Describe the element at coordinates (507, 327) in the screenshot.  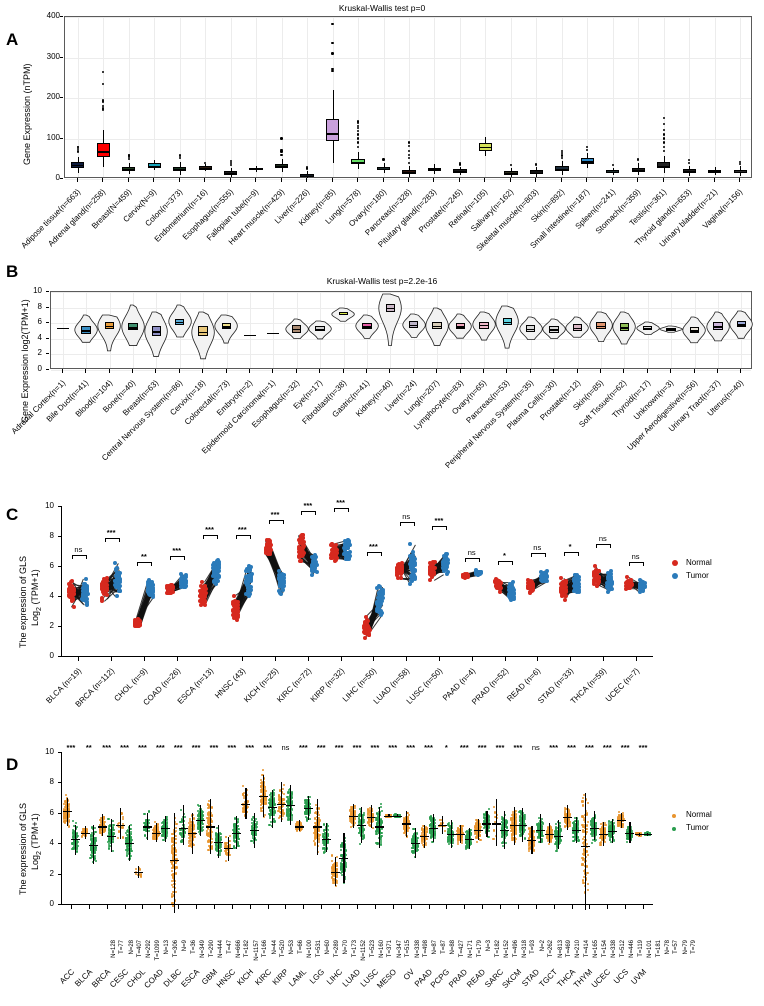
I see `violin-shape` at that location.